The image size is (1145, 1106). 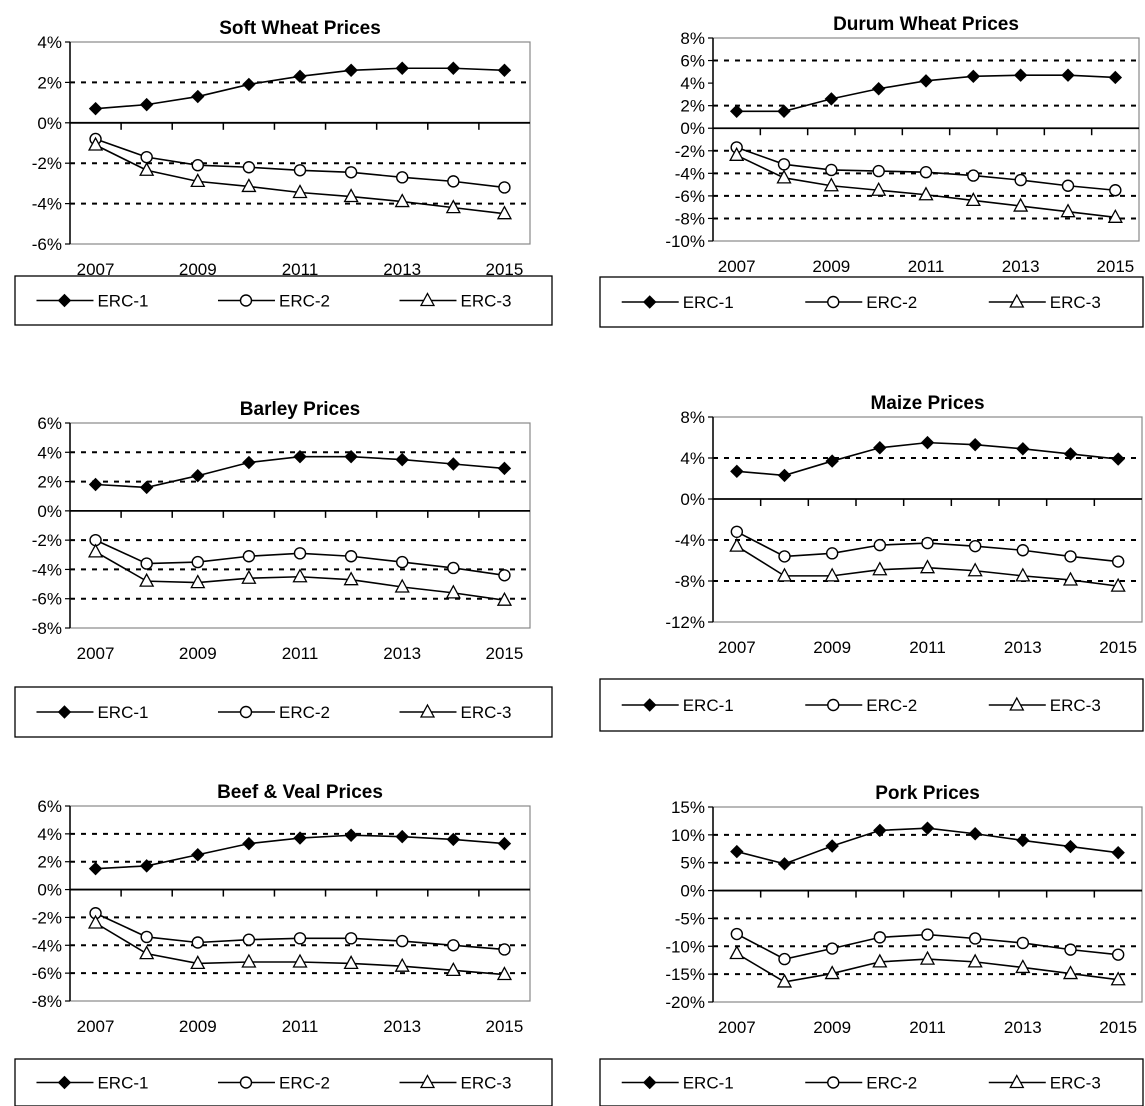 I want to click on chart-title: Pork Prices, so click(x=927, y=793).